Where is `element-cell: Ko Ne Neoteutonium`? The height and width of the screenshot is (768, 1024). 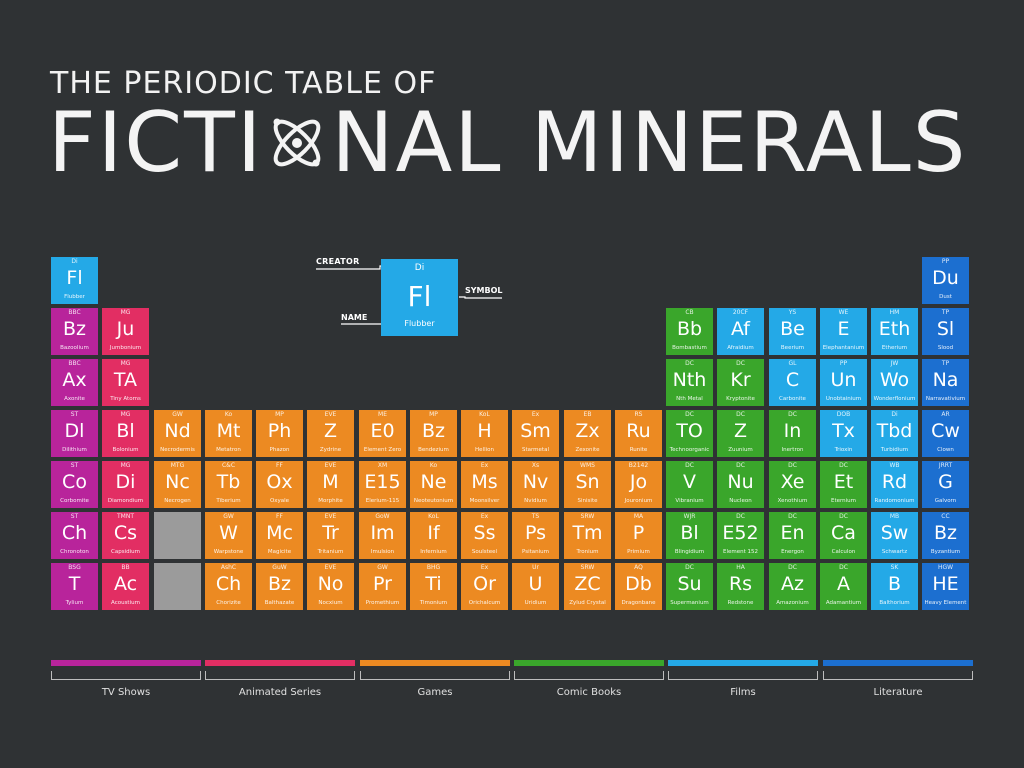
element-cell: Ko Ne Neoteutonium is located at coordinates (433, 484).